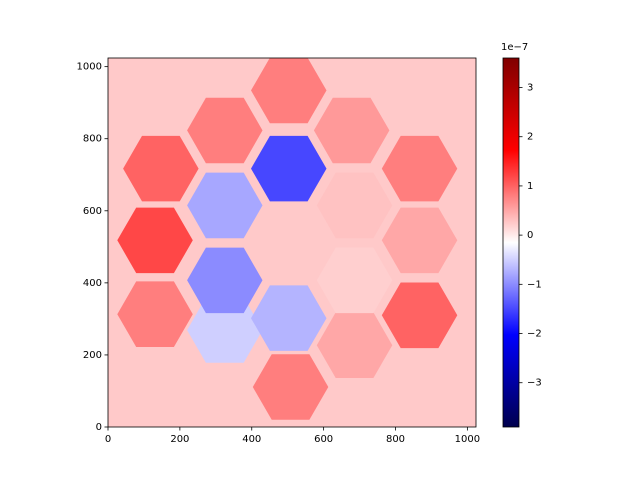  Describe the element at coordinates (92, 283) in the screenshot. I see `y-tick-label: 400` at that location.